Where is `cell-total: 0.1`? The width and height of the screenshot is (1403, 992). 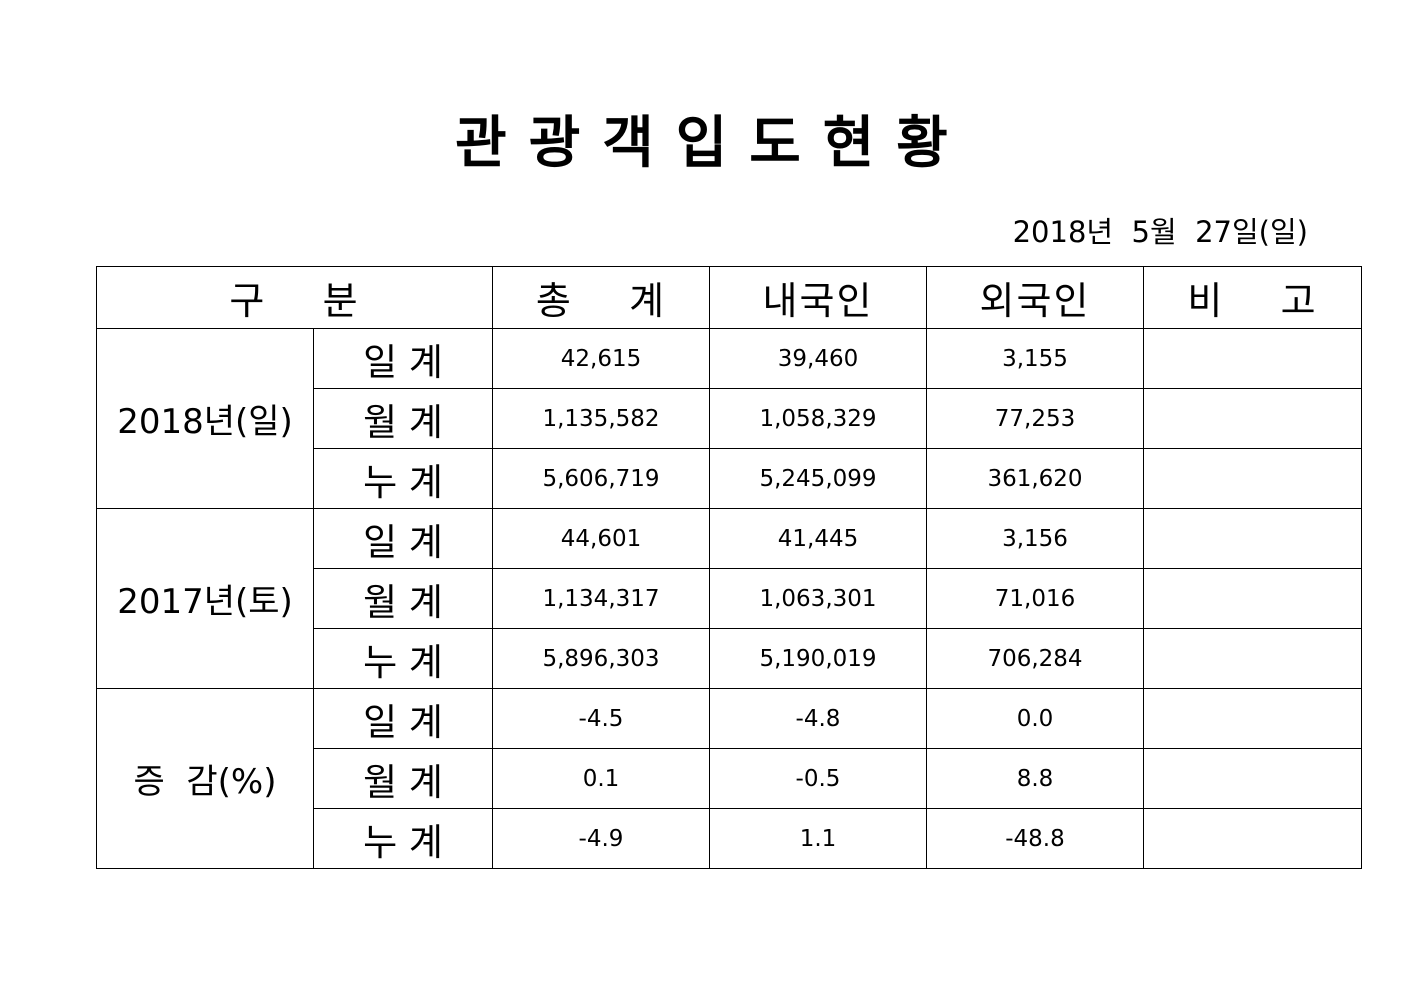
cell-total: 0.1 is located at coordinates (601, 778).